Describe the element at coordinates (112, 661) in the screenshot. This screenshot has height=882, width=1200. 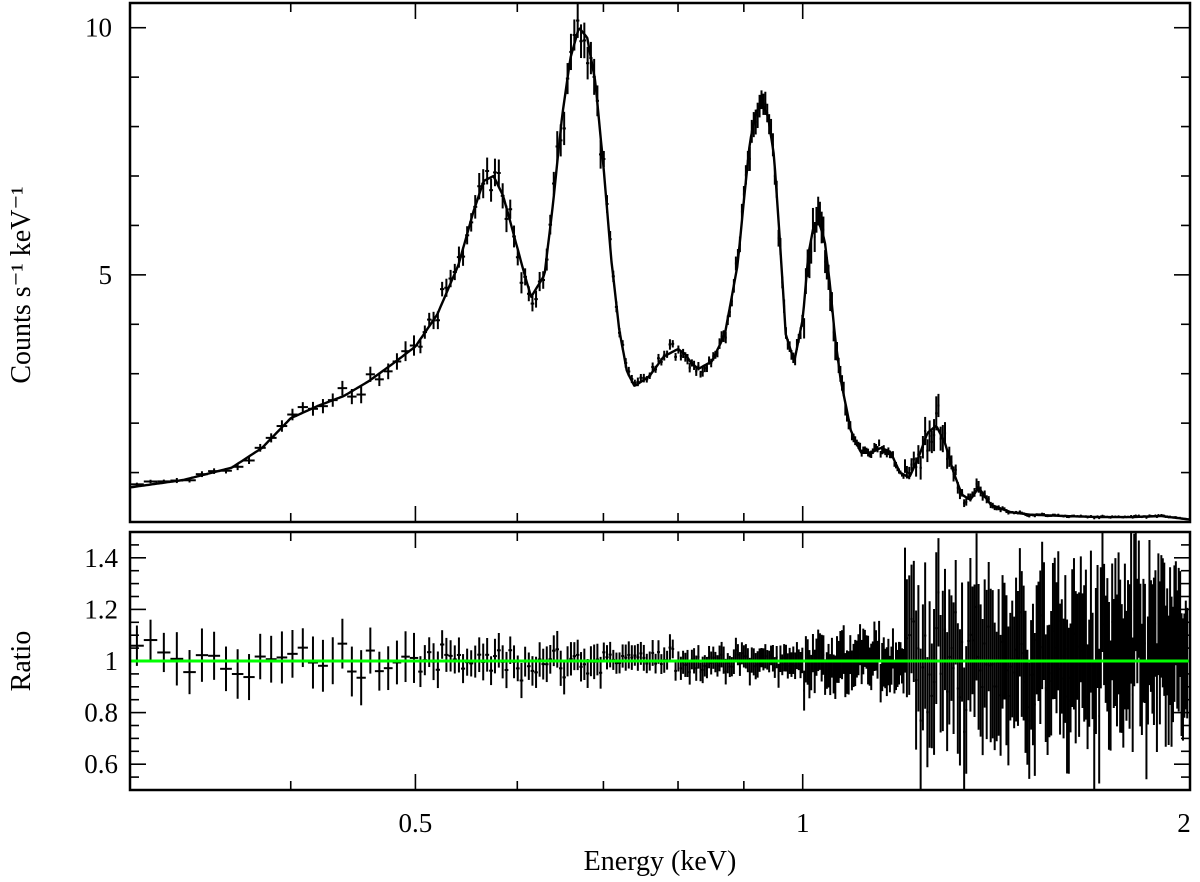
I see `ratio-y-tick-label: 1` at that location.